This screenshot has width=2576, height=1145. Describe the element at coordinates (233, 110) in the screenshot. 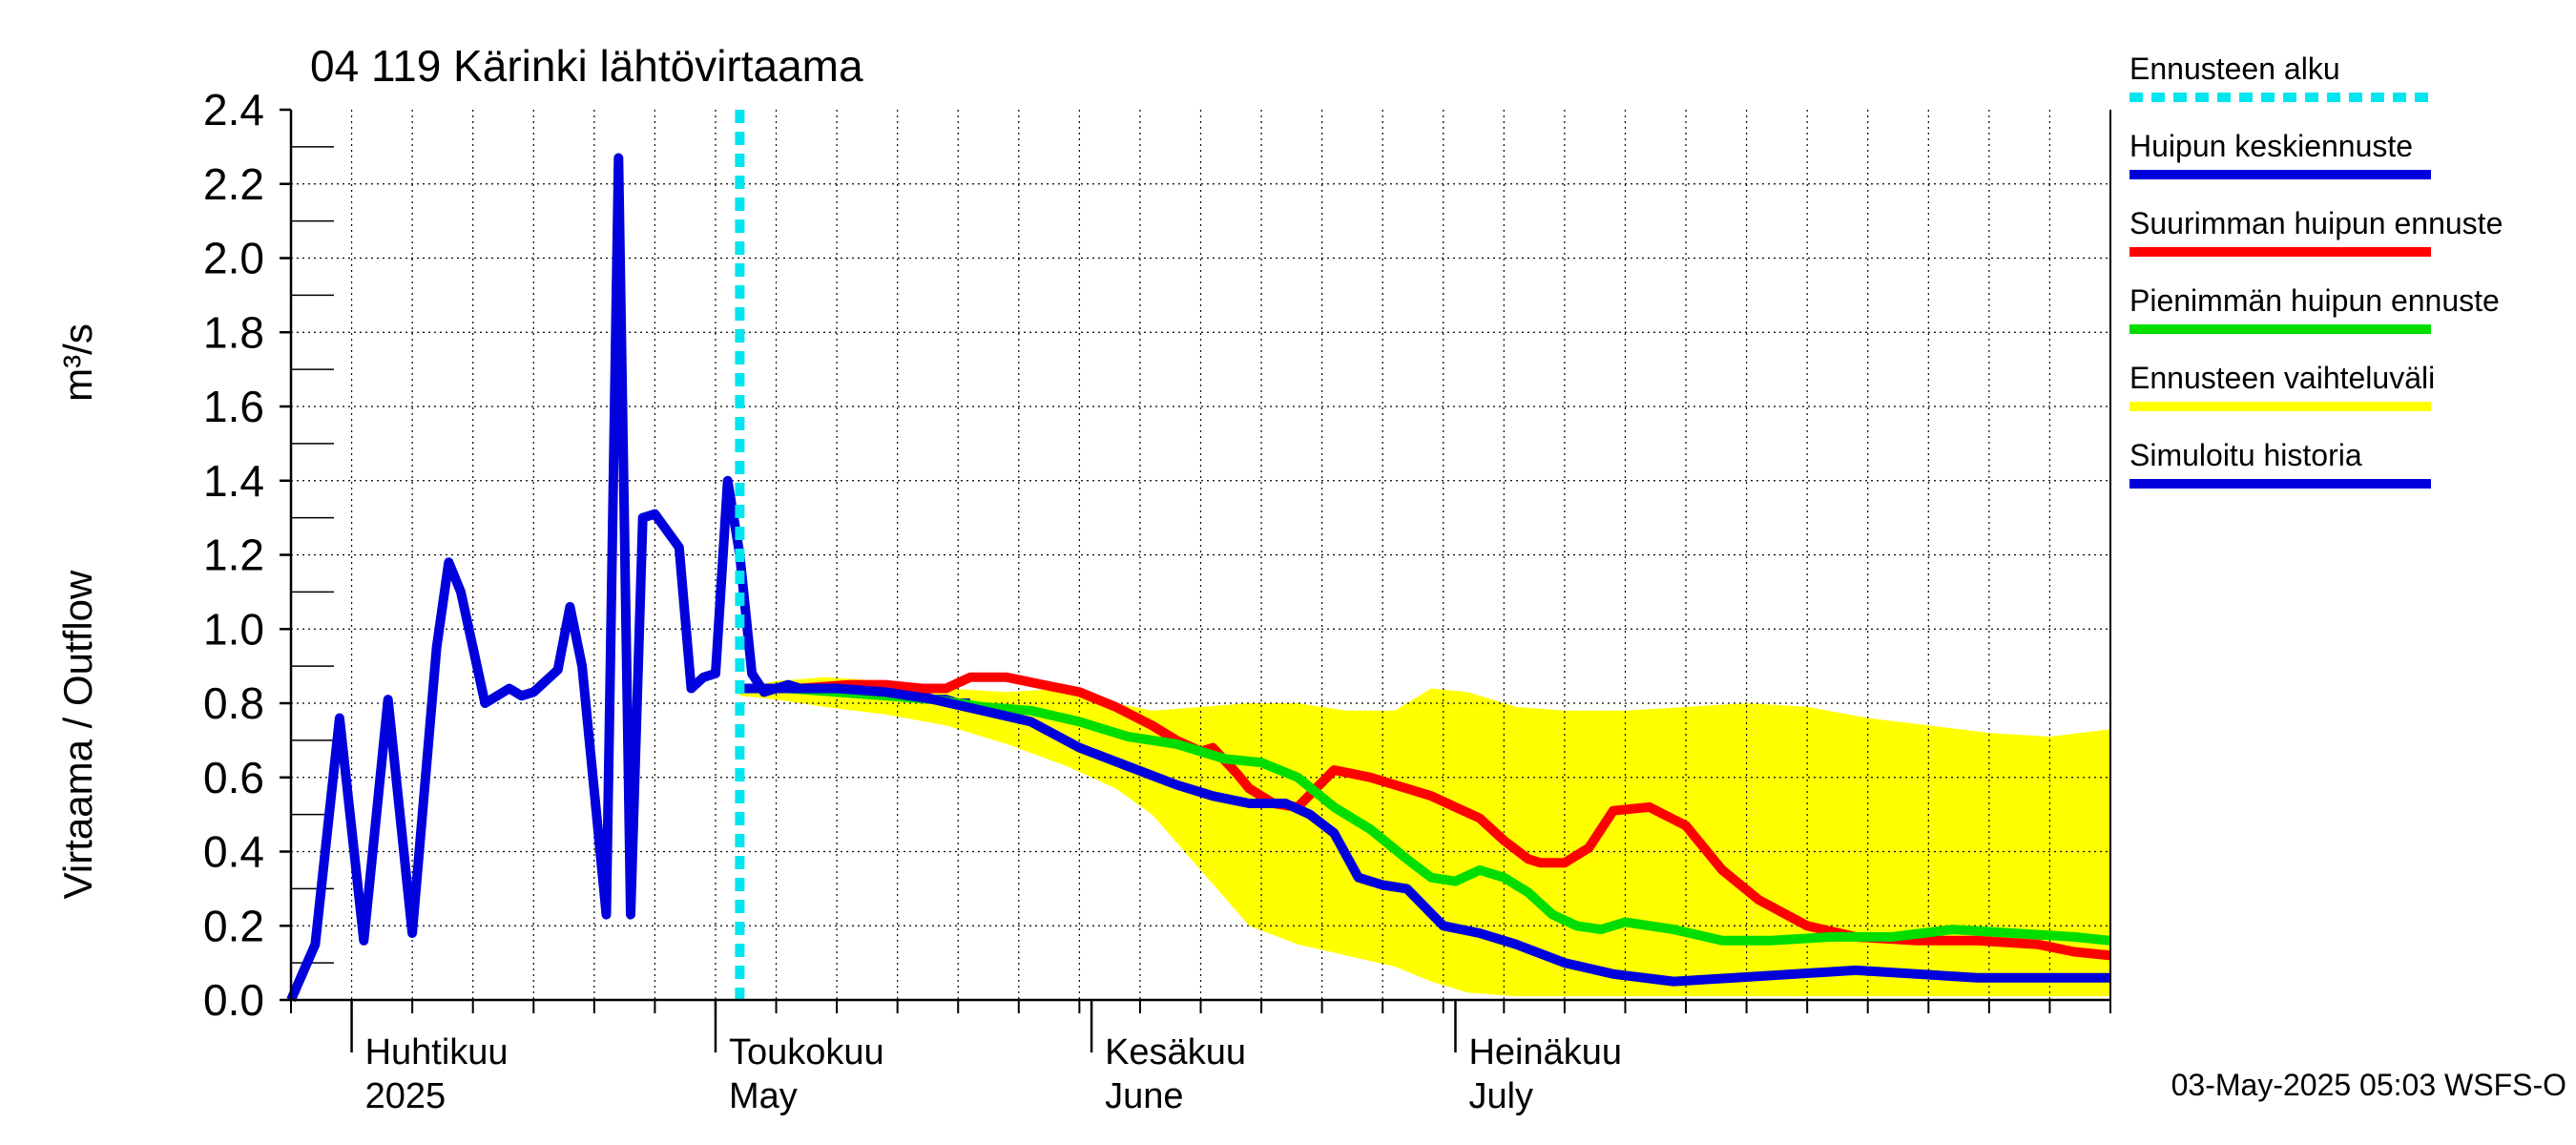

I see `y-tick-label: 2.4` at that location.